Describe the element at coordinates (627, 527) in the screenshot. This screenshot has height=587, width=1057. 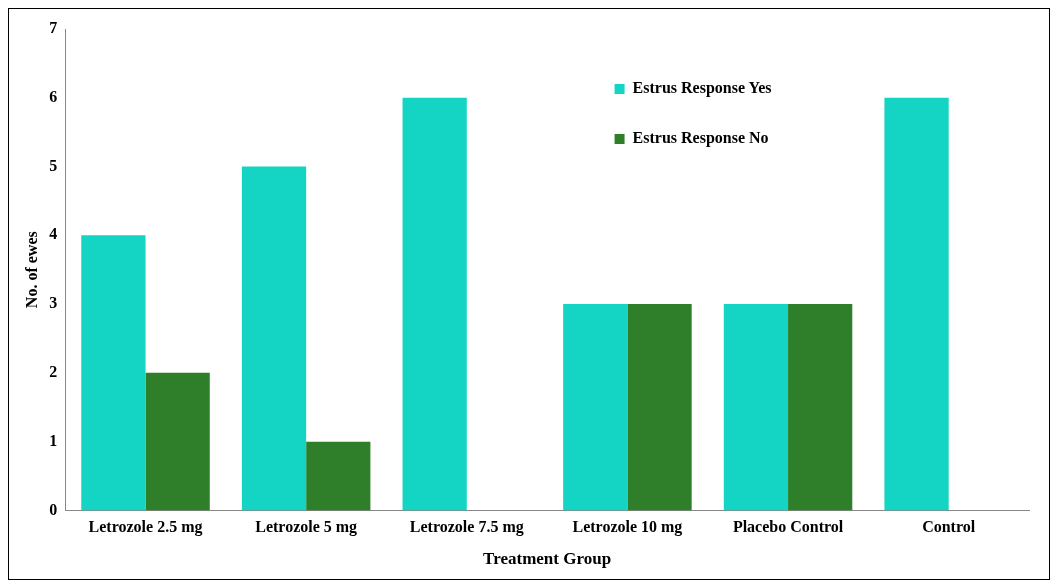
I see `x-tick-label: Letrozole 10 mg` at that location.